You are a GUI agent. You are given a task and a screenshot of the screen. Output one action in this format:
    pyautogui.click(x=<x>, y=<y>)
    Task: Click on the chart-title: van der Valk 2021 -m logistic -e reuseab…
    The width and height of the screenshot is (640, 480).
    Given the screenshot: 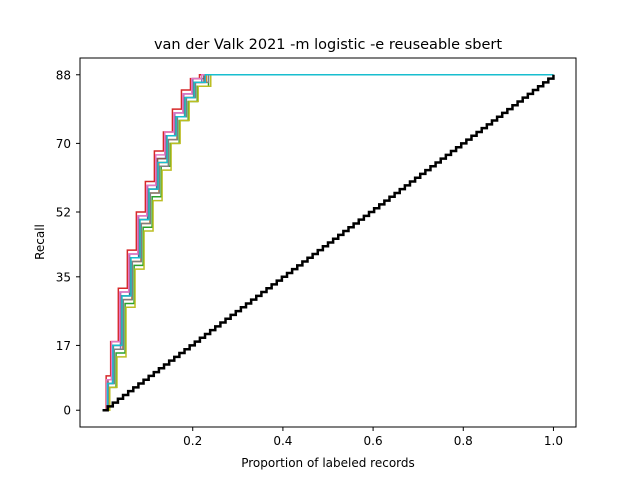 What is the action you would take?
    pyautogui.click(x=328, y=45)
    